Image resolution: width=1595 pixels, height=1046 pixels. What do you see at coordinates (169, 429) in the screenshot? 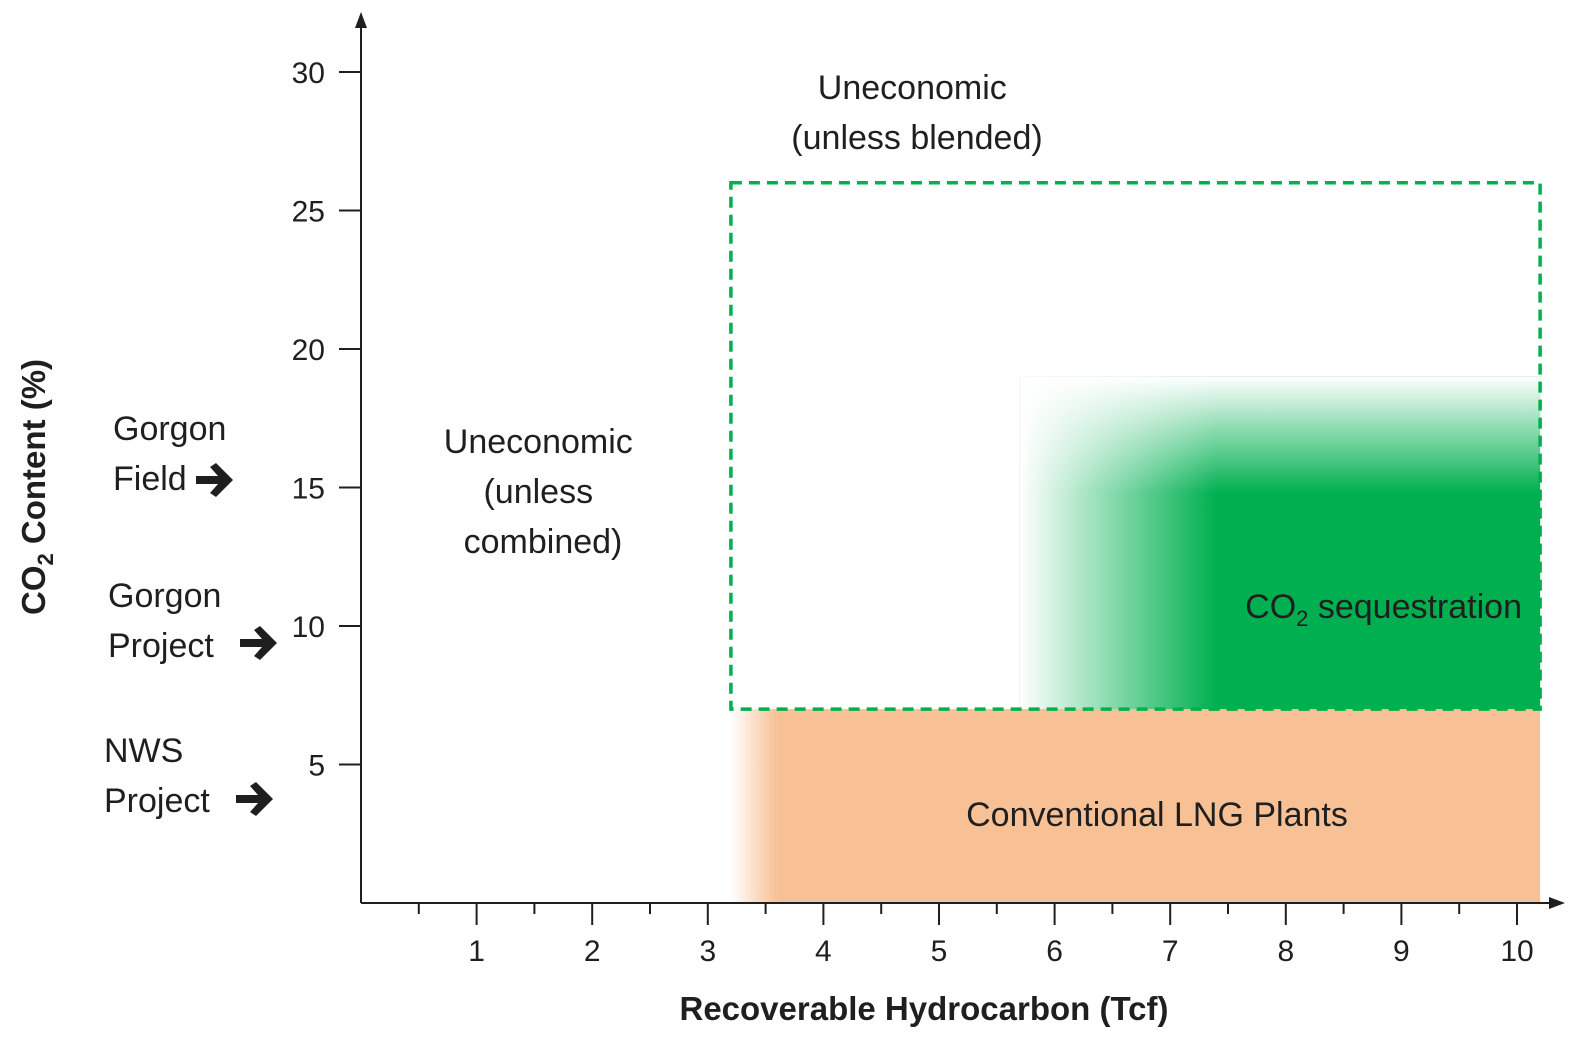
I see `gorgon-field-line-1: Gorgon` at bounding box center [169, 429].